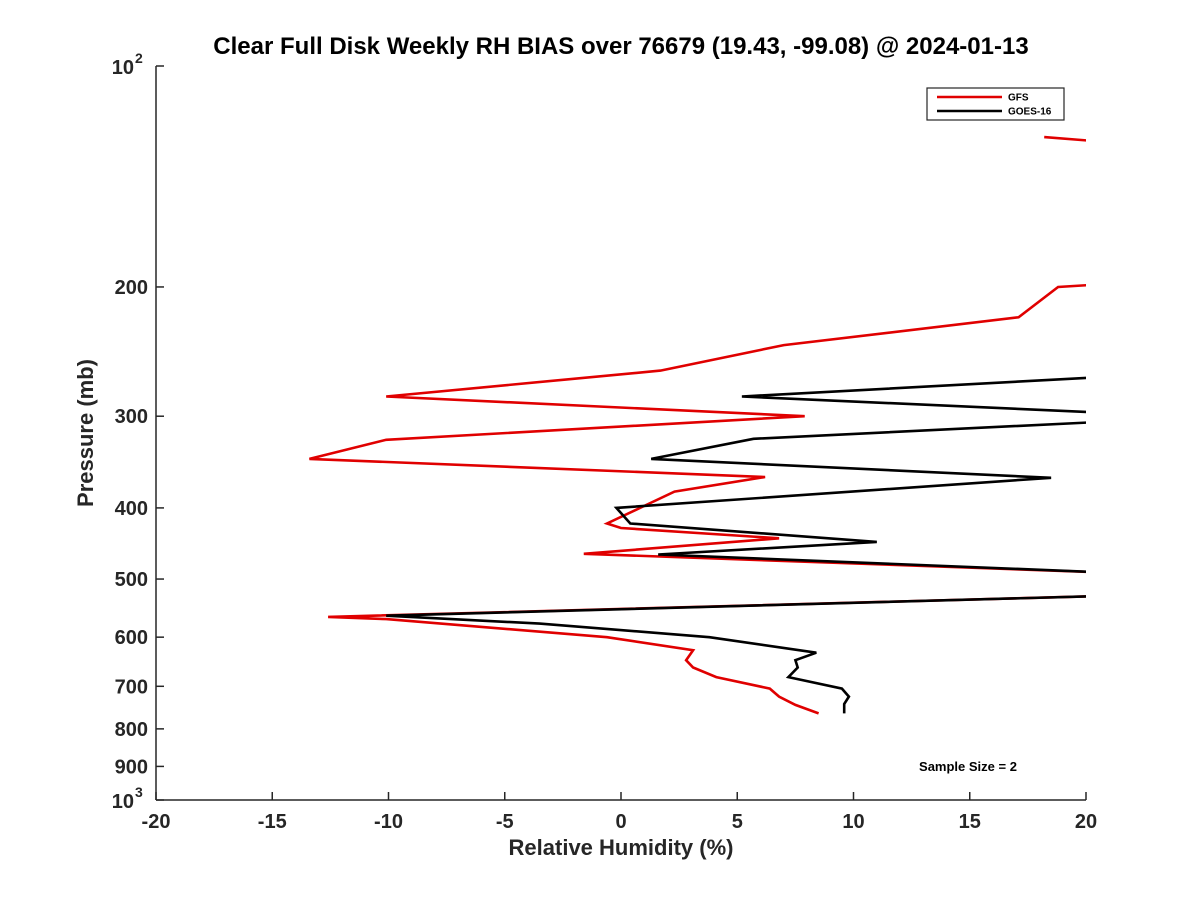 The width and height of the screenshot is (1200, 900). Describe the element at coordinates (970, 822) in the screenshot. I see `x-tick-label: 15` at that location.